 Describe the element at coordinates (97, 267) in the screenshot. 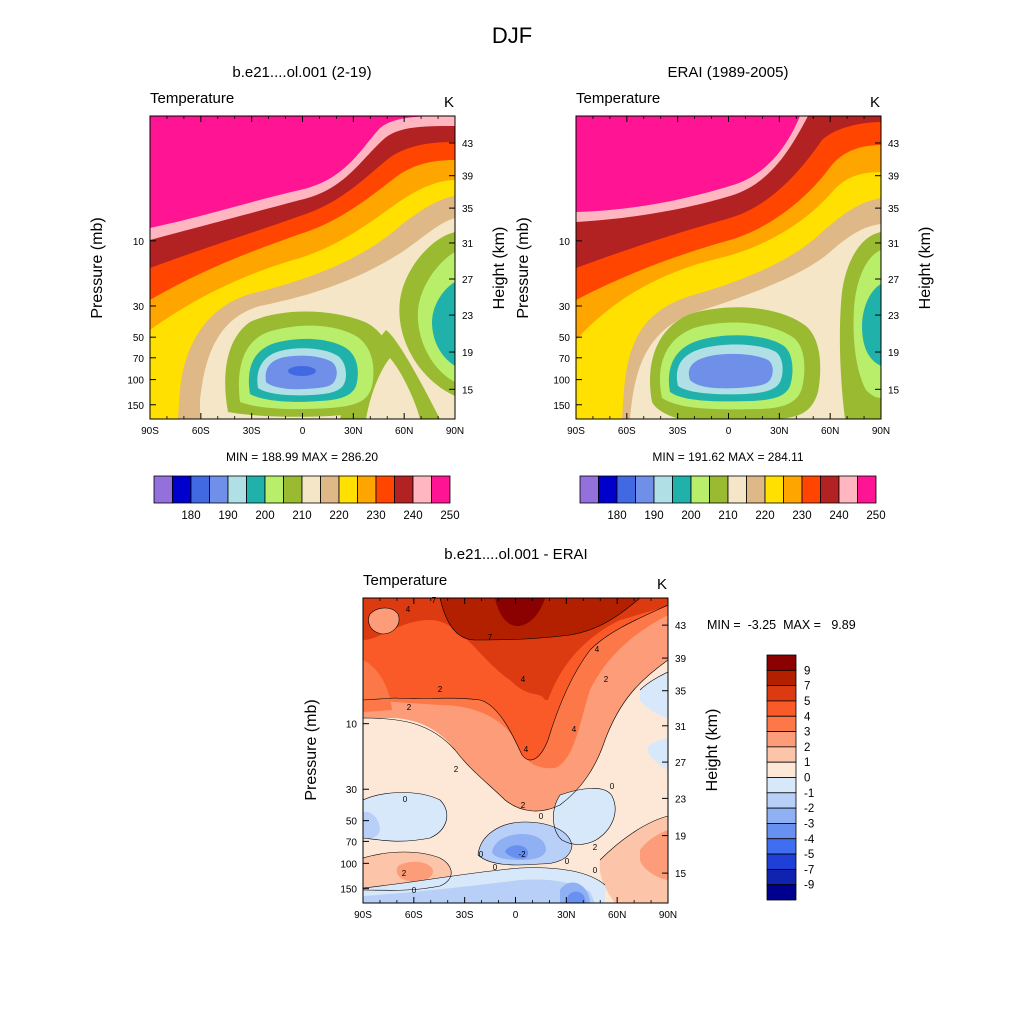

I see `panel-model-ylabel-left: Pressure (mb)` at that location.